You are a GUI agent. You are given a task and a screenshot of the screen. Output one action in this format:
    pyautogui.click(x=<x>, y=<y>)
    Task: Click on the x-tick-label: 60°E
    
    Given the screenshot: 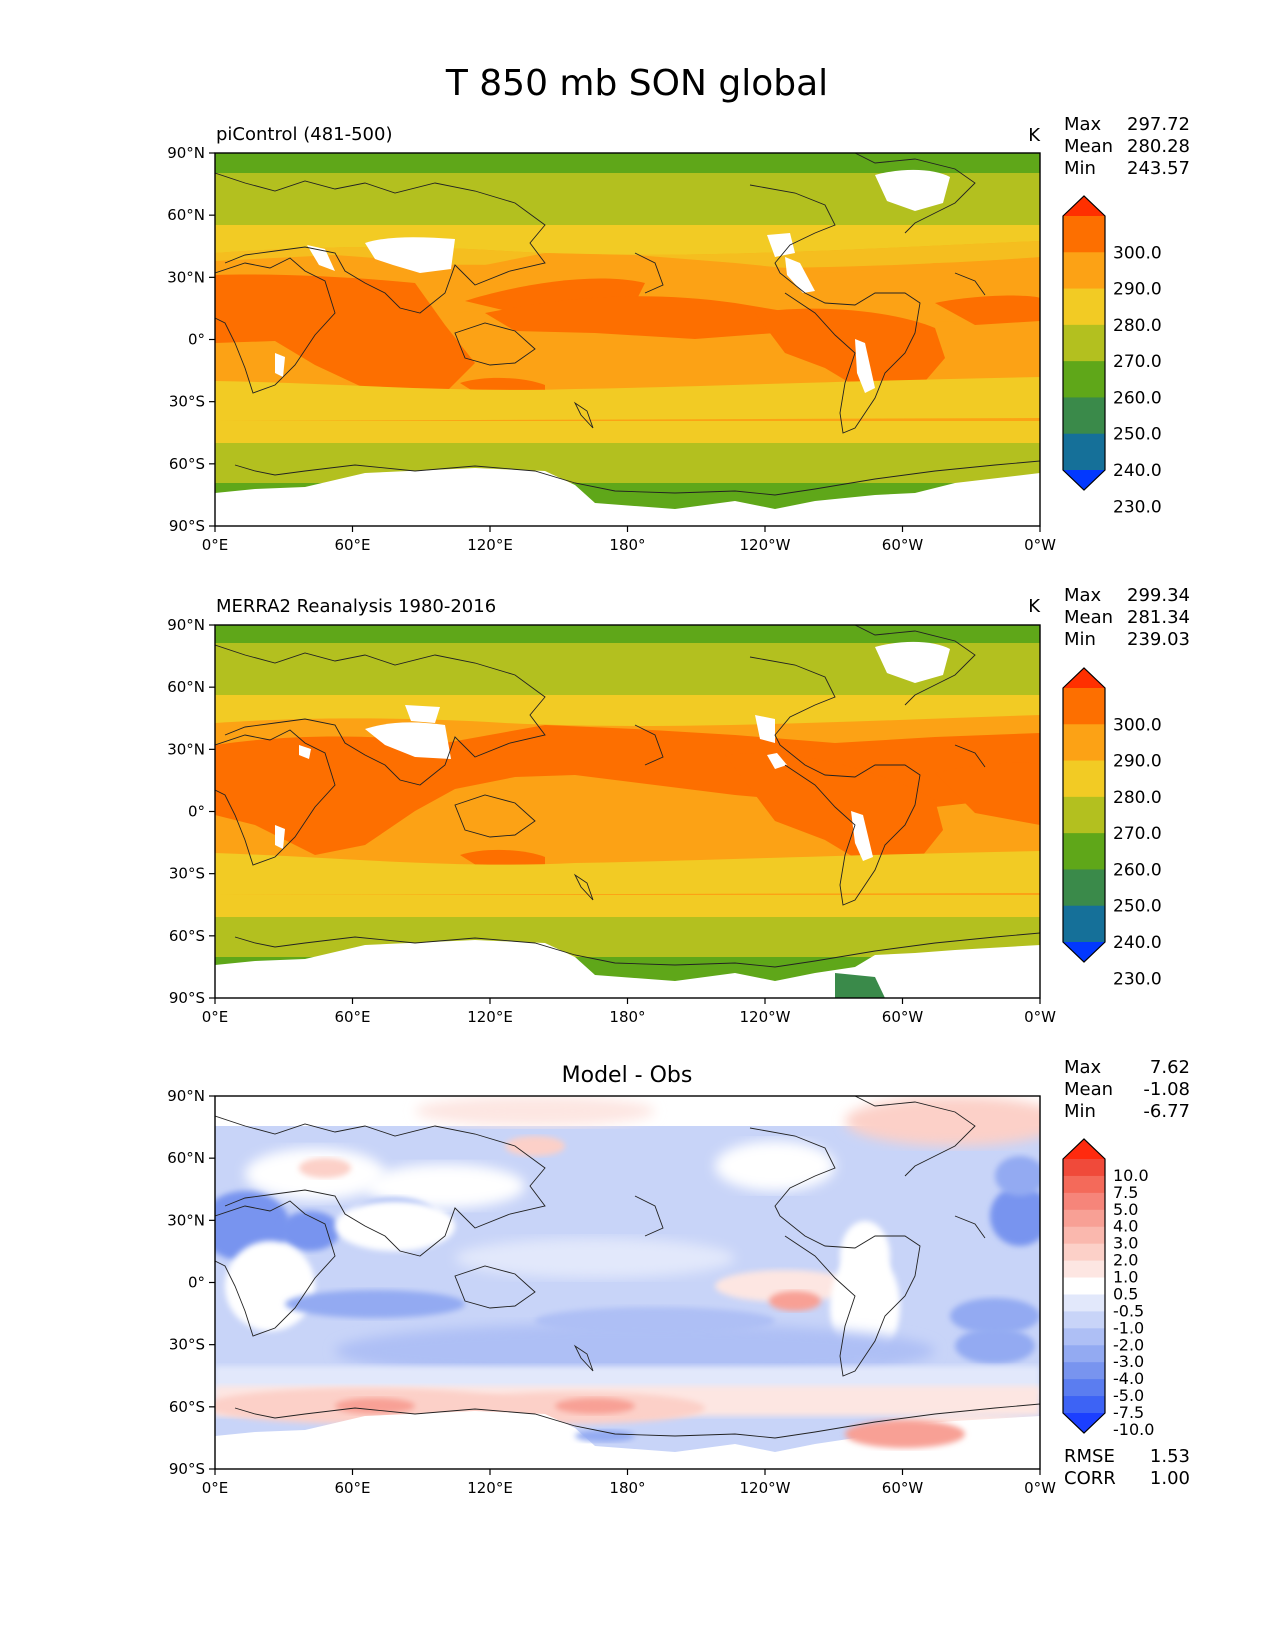 What is the action you would take?
    pyautogui.click(x=352, y=1017)
    